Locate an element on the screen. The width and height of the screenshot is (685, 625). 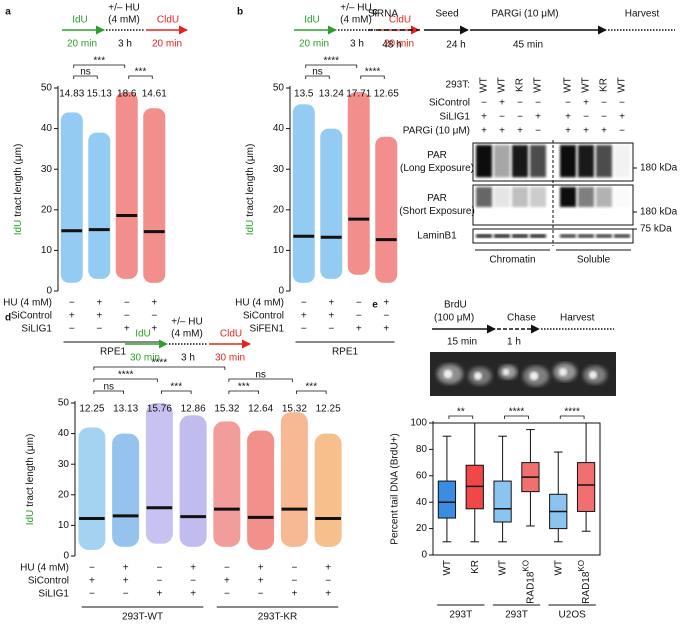
y-tick-label: 30 is located at coordinates (64, 464).